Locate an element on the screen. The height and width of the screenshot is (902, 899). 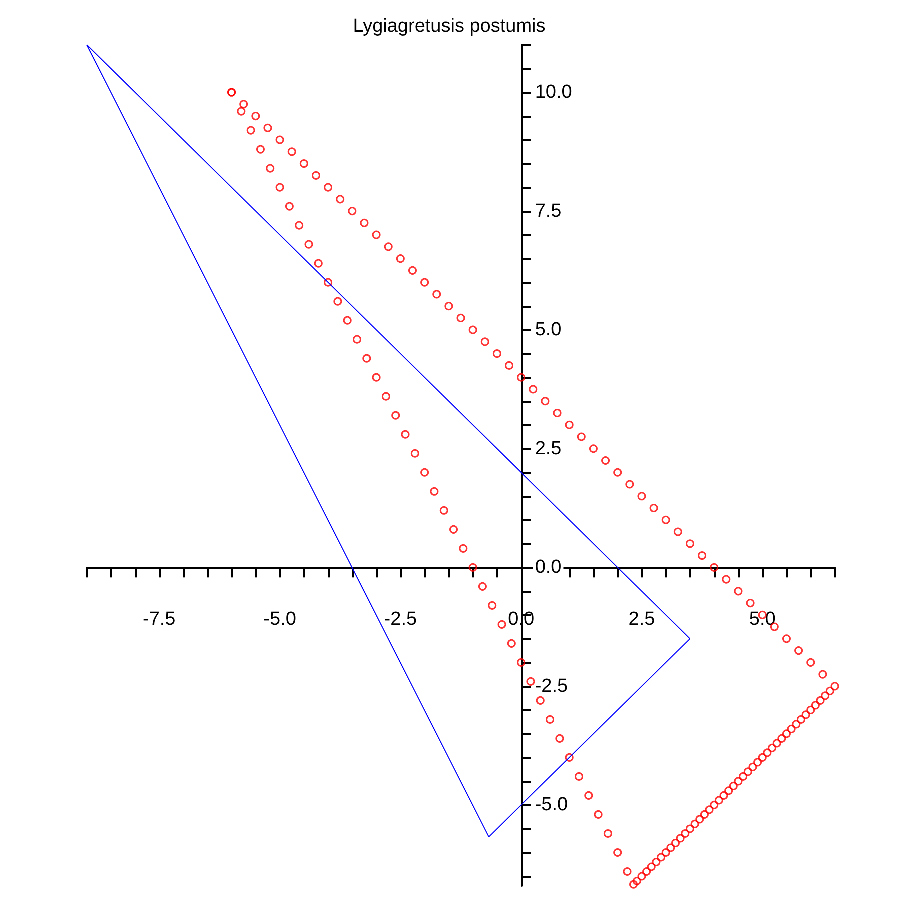
y-tick-label: -2.5 is located at coordinates (551, 686).